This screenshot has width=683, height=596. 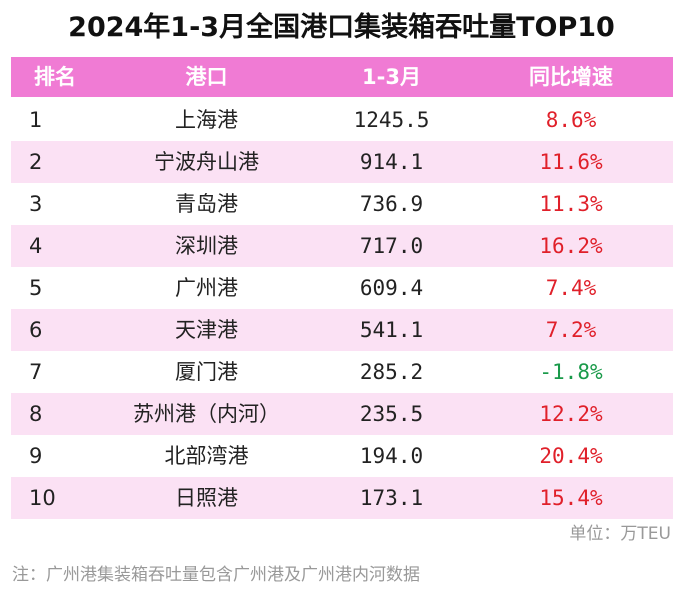 What do you see at coordinates (391, 372) in the screenshot?
I see `volume-cell: 285.2` at bounding box center [391, 372].